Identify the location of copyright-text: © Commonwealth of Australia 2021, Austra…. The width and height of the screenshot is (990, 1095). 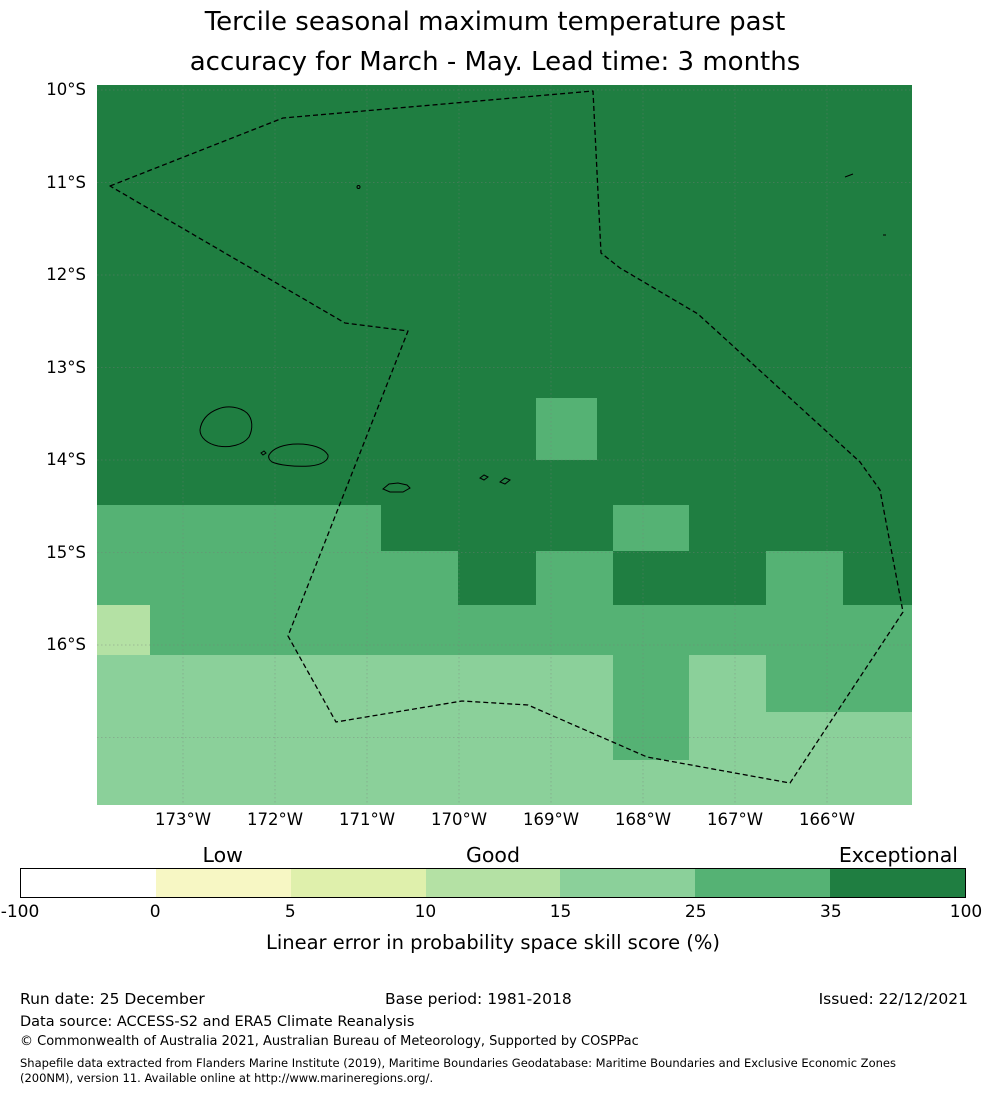
(329, 1041).